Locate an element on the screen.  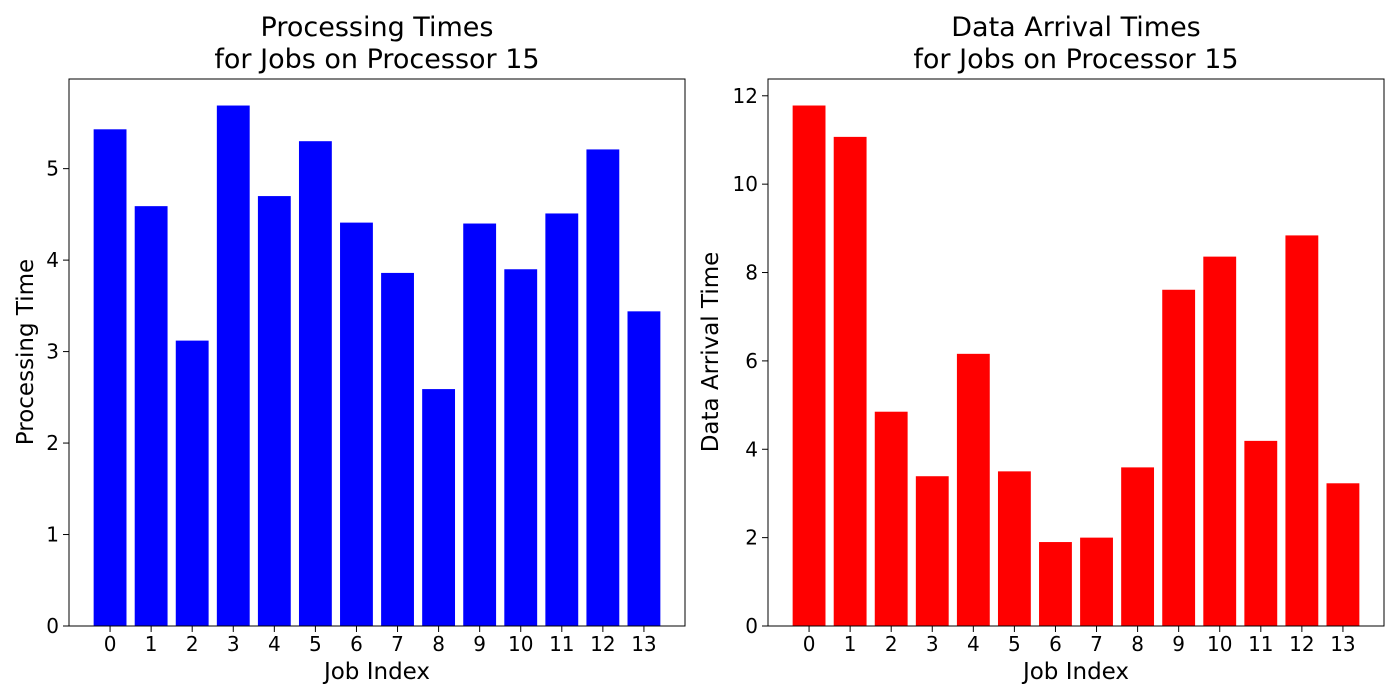
y-tick-label: 8 is located at coordinates (751, 273).